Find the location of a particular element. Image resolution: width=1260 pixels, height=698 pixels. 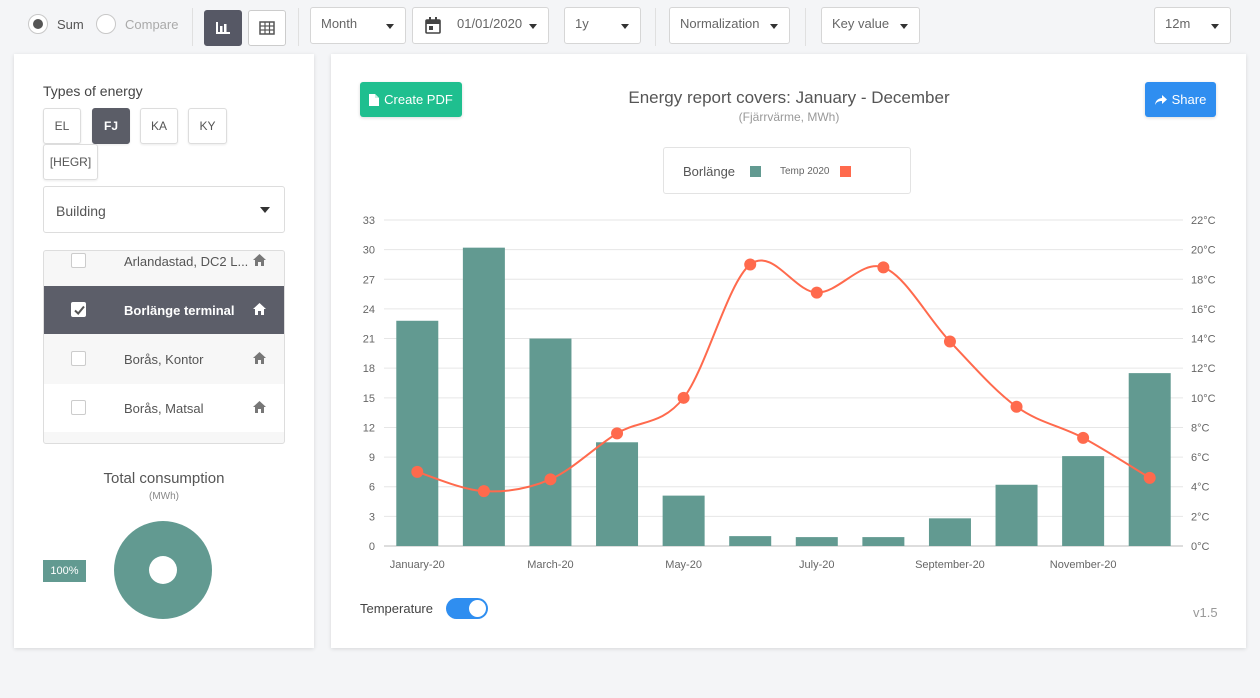

total-consumption-title: Total consumption is located at coordinates (164, 478).